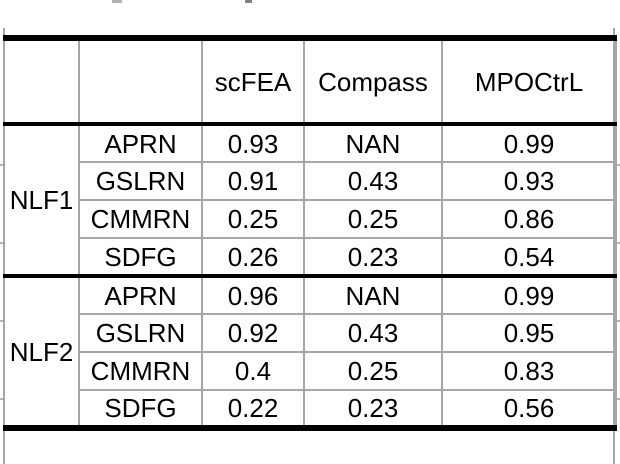  Describe the element at coordinates (373, 81) in the screenshot. I see `column-header-compass: Compass` at that location.